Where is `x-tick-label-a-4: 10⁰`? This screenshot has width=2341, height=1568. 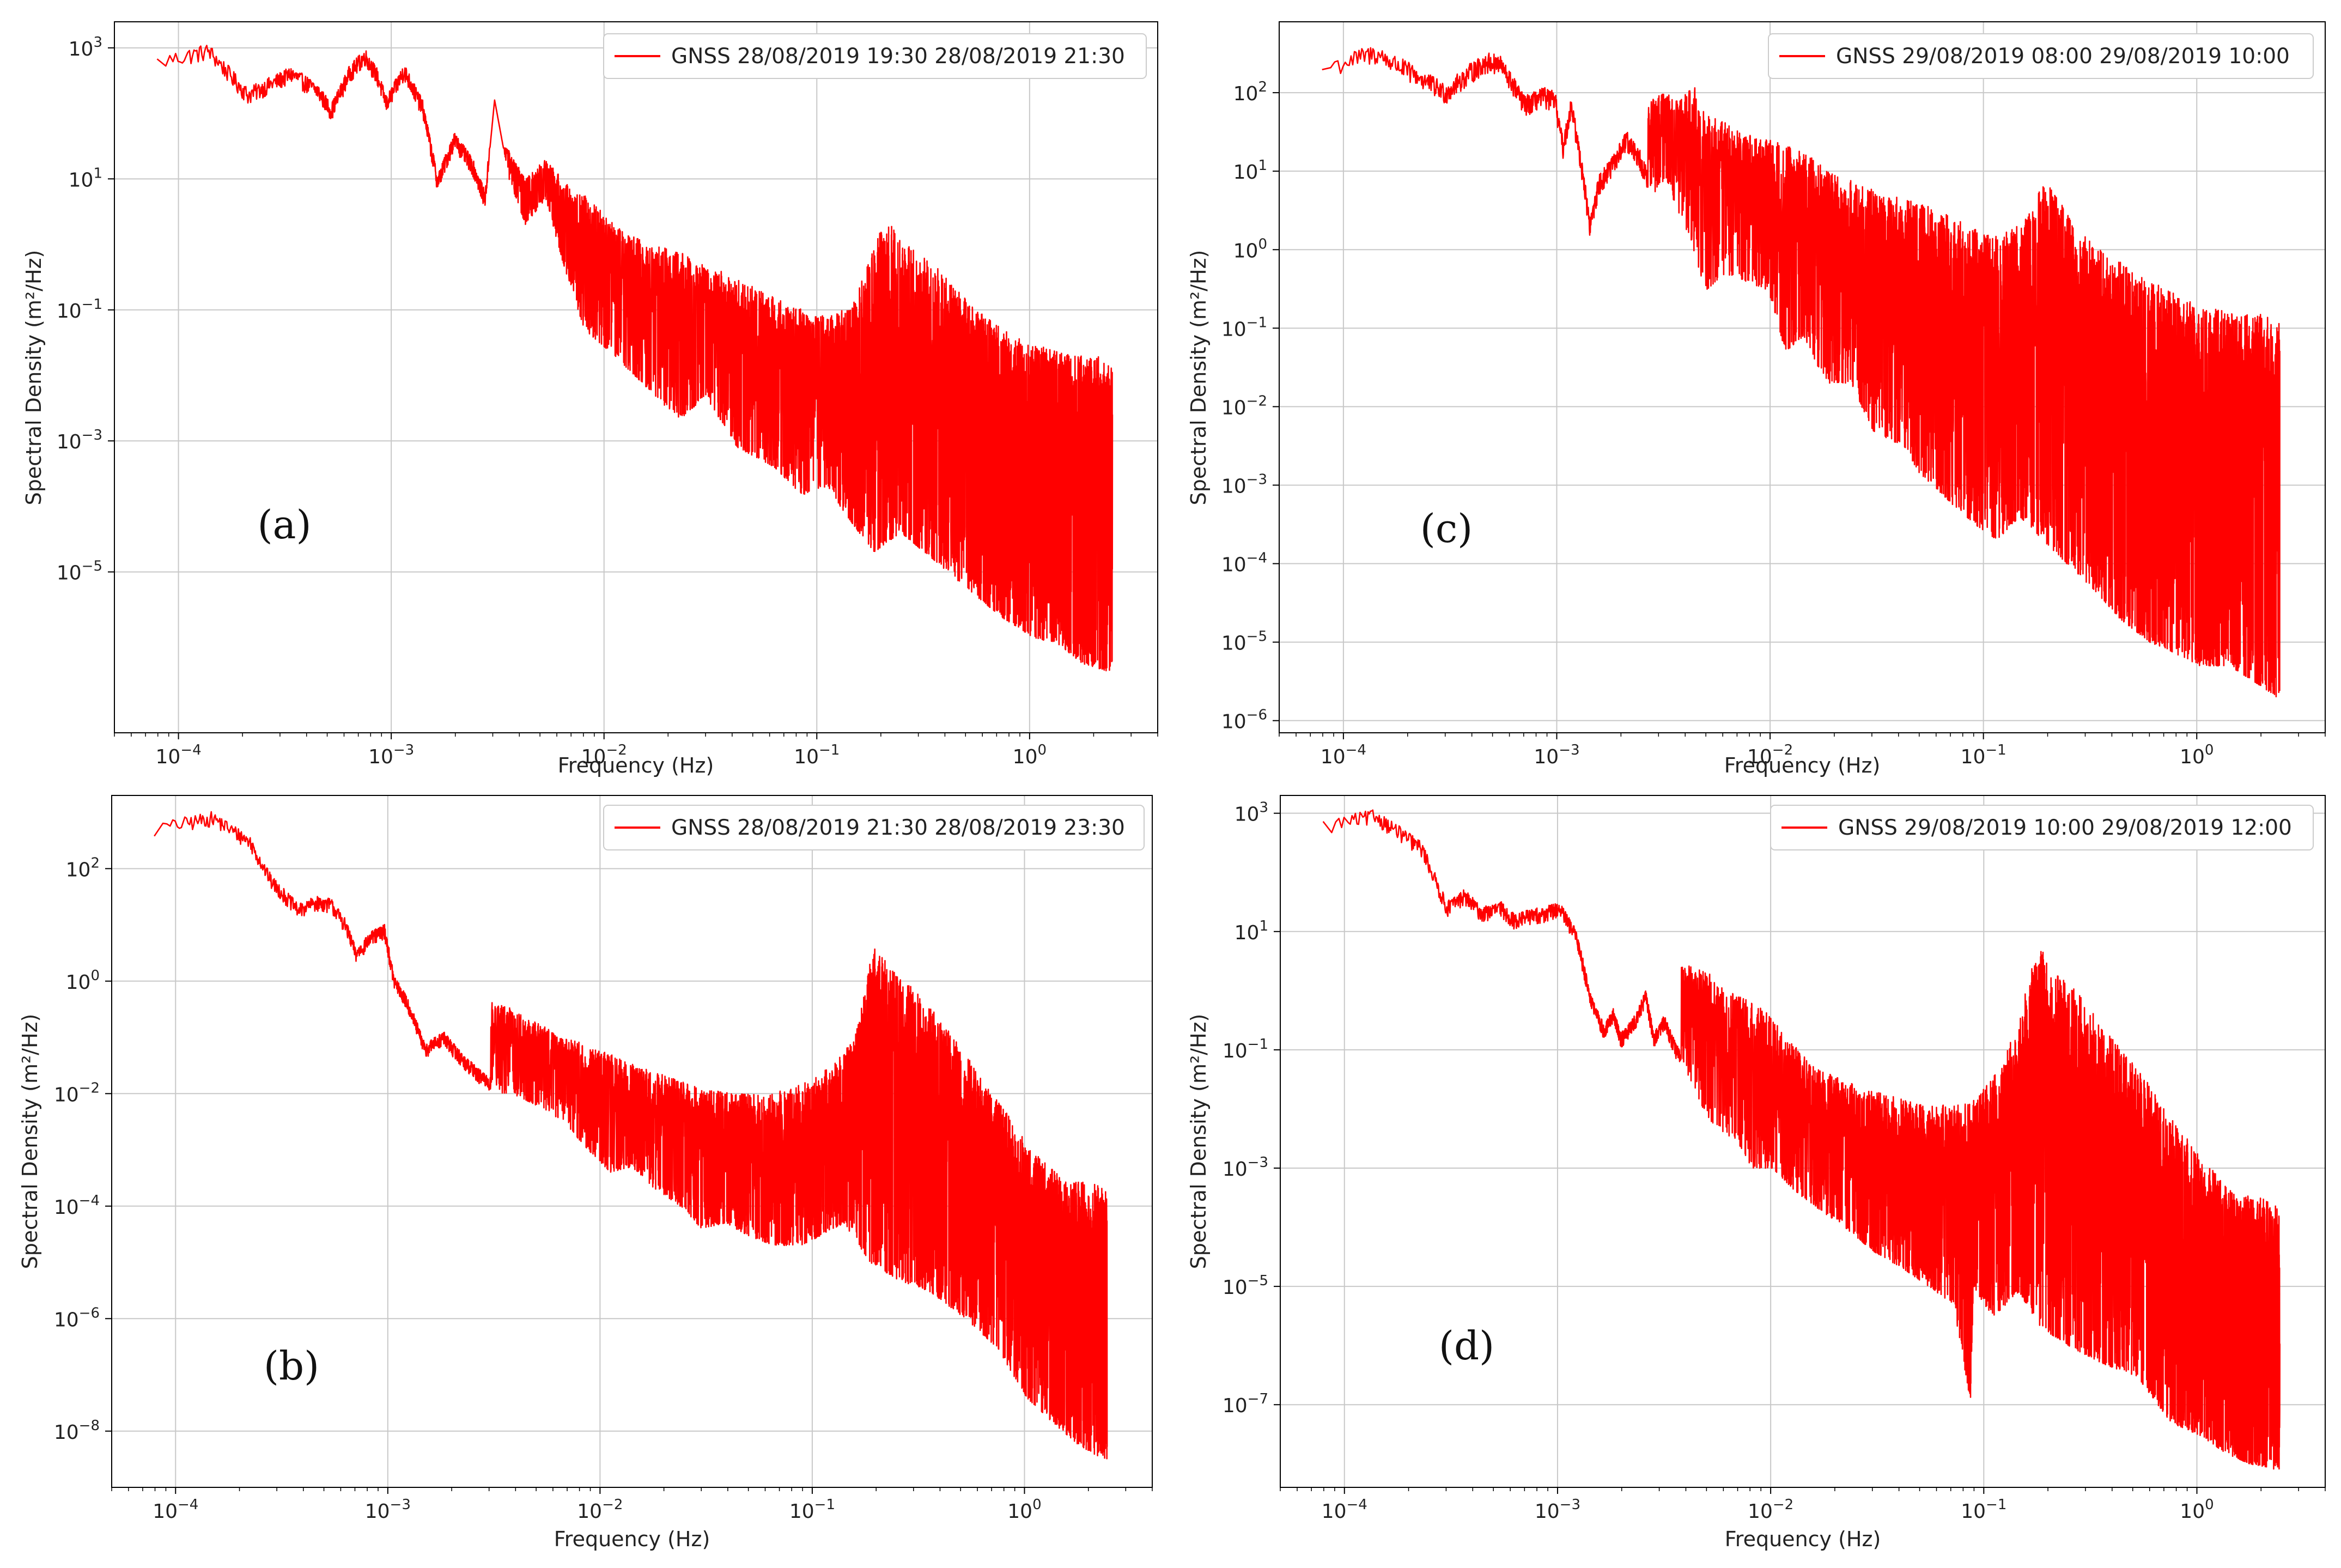
x-tick-label-a-4: 10⁰ is located at coordinates (1030, 755).